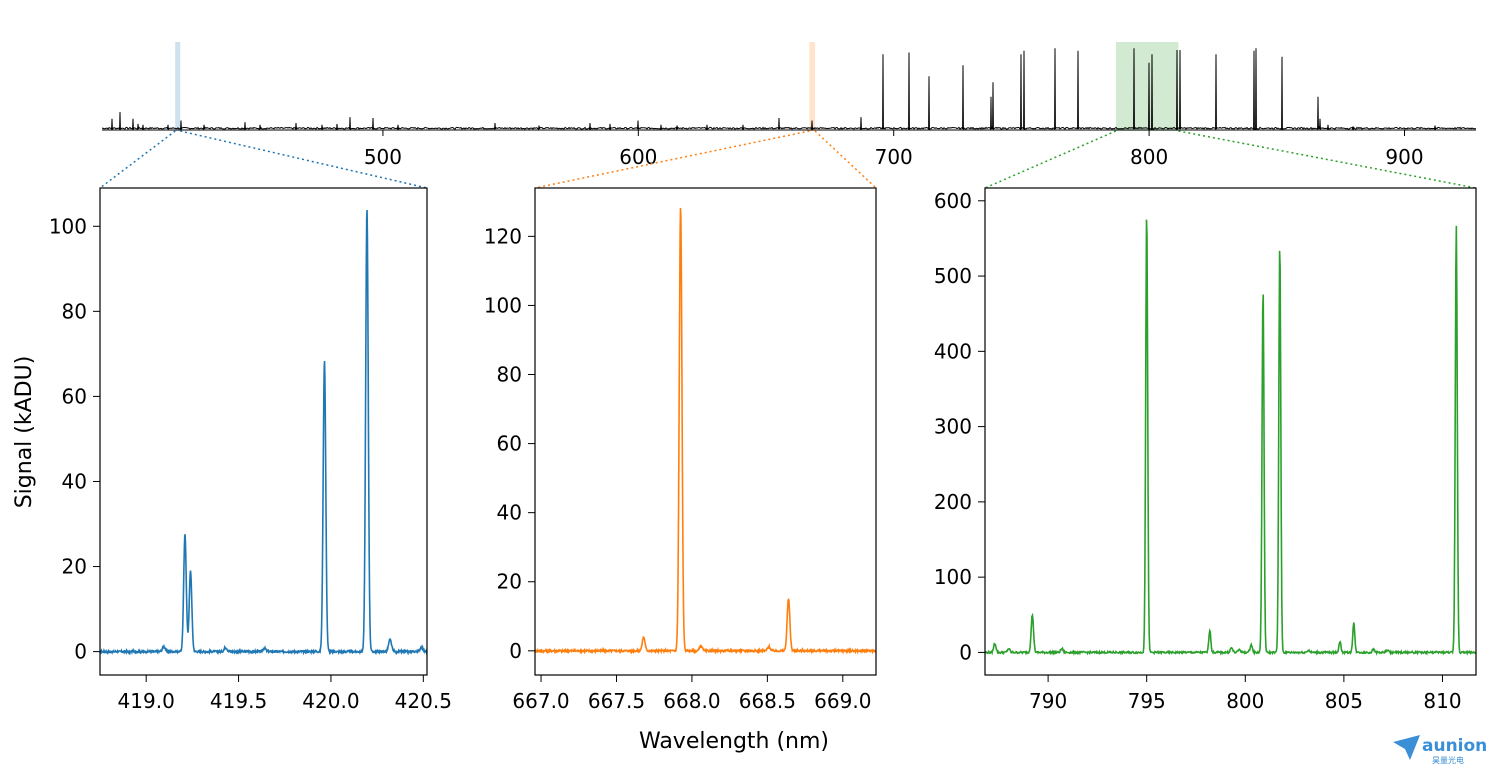 This screenshot has height=774, width=1500. Describe the element at coordinates (146, 701) in the screenshot. I see `x-tick-label-1-419: 419.0` at that location.